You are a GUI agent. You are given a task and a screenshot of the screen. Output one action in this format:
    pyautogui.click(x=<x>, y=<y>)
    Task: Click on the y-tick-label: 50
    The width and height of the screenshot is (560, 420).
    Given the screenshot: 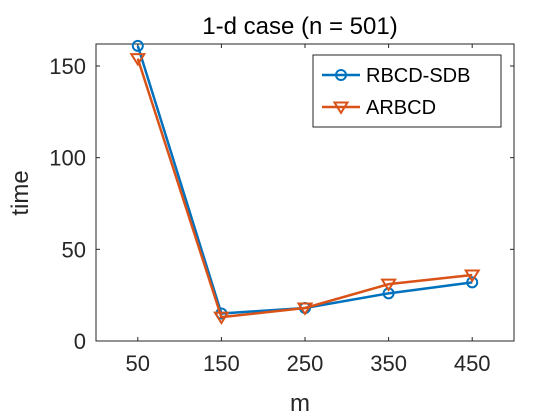 What is the action you would take?
    pyautogui.click(x=74, y=249)
    